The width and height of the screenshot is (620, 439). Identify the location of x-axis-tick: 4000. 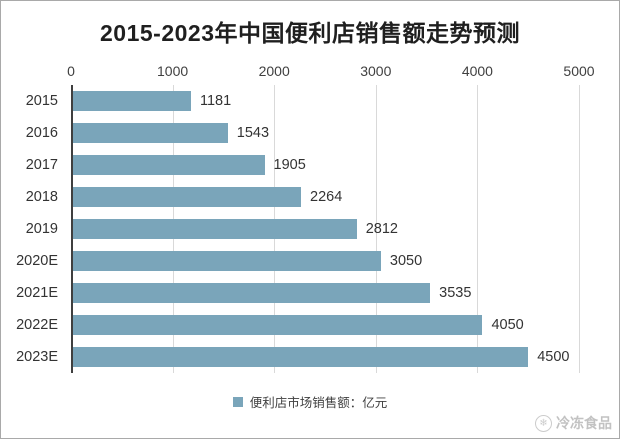
(477, 71).